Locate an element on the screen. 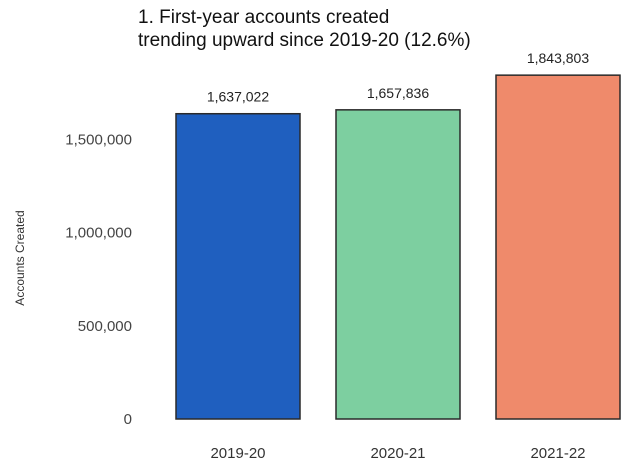 The width and height of the screenshot is (644, 474). y-axis-title: Accounts Created is located at coordinates (20, 257).